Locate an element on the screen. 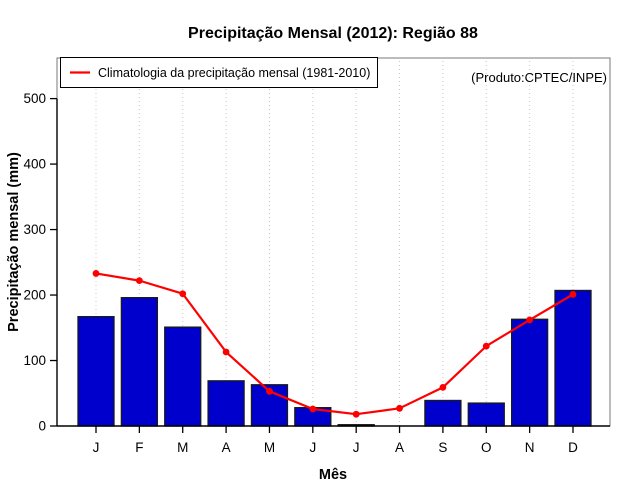 The image size is (640, 500). chart-title: Precipitação Mensal (2012): Região 88 is located at coordinates (333, 33).